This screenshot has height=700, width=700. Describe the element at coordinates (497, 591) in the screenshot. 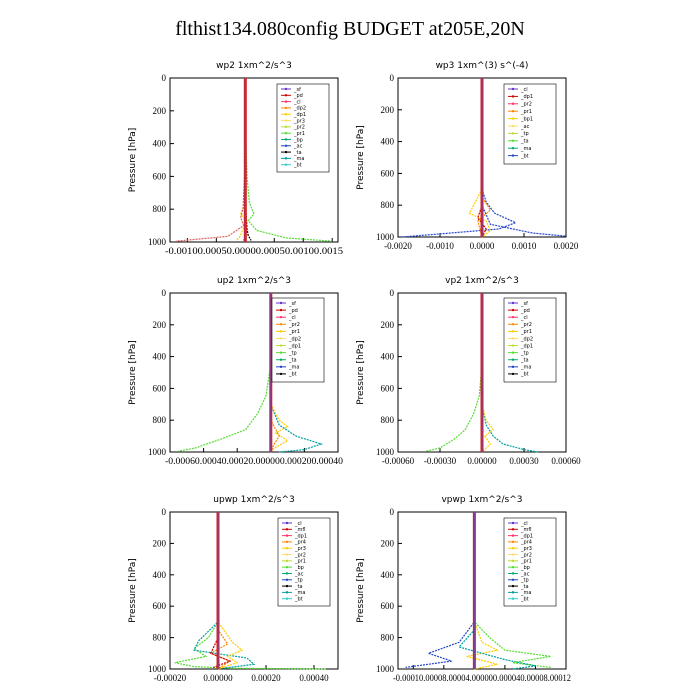

I see `series-line-tp` at that location.